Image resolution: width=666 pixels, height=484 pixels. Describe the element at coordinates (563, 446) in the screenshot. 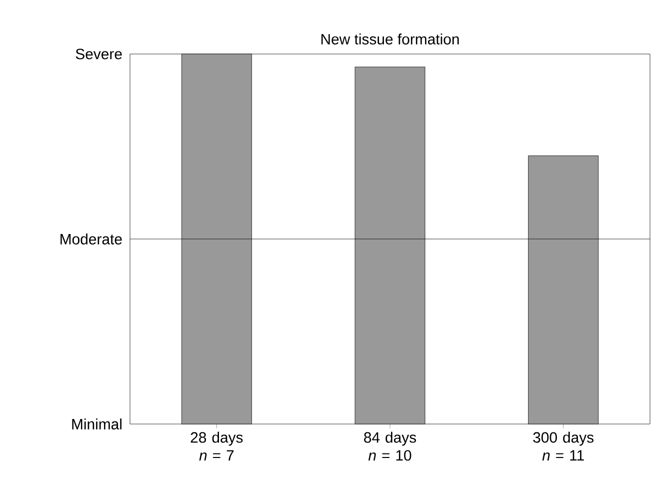

I see `x-tick-label: 300 days n = 11` at that location.